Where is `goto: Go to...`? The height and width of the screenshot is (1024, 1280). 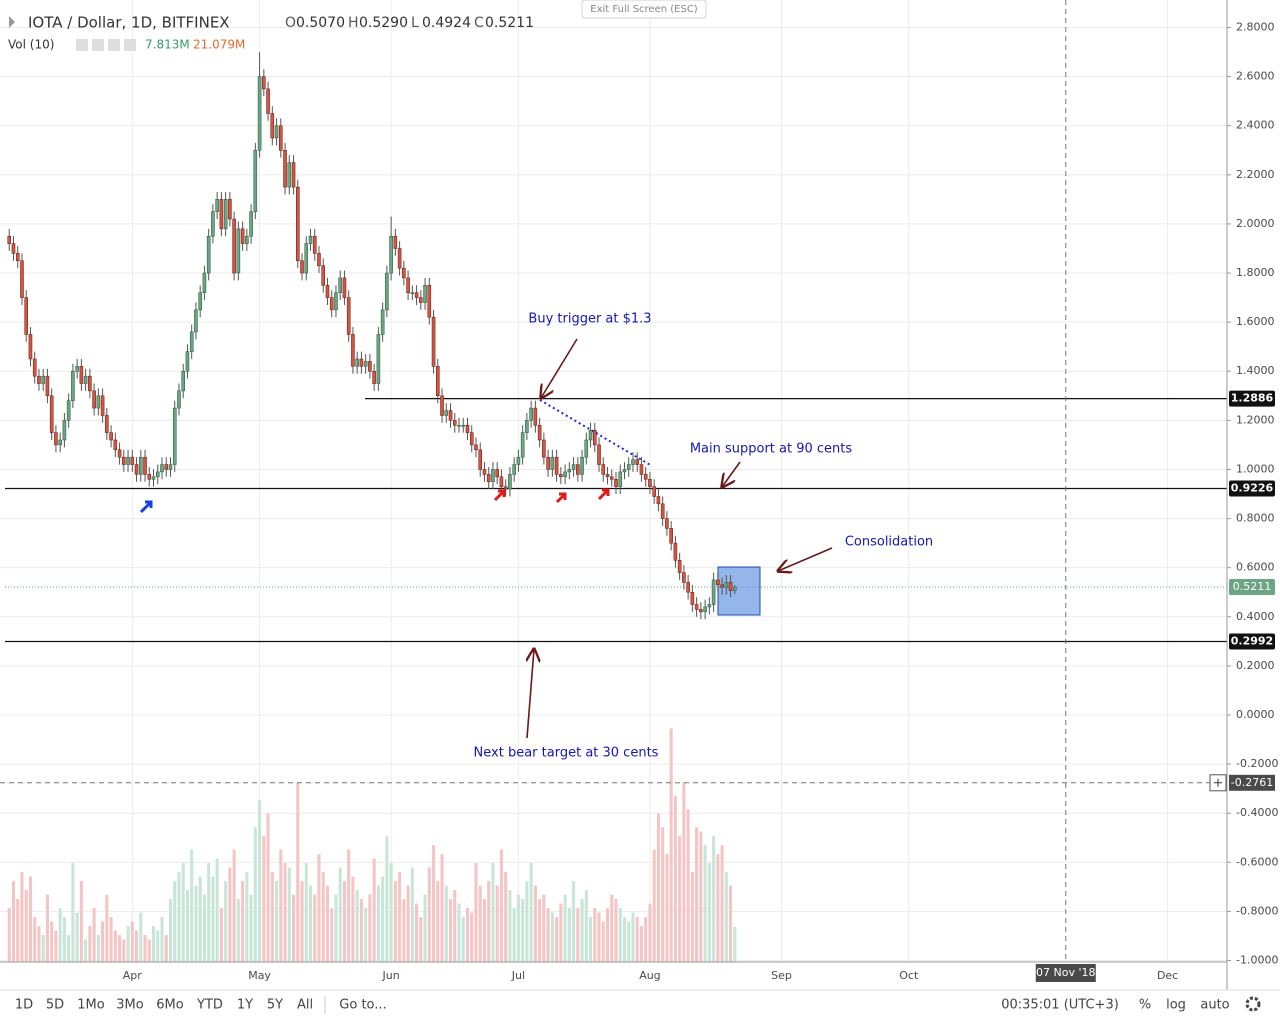
goto: Go to... is located at coordinates (362, 1005).